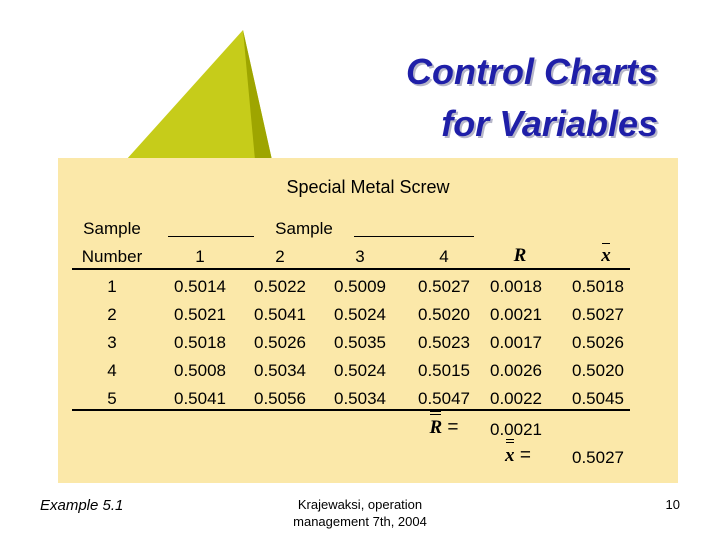  I want to click on sample-value-cell: 0.5023, so click(444, 342).